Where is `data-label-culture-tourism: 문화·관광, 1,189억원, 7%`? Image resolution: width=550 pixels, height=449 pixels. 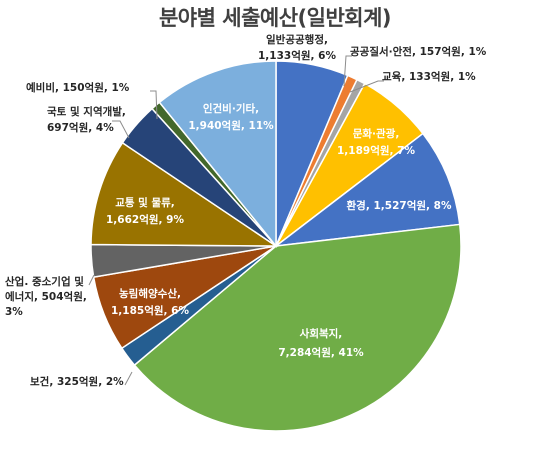 data-label-culture-tourism: 문화·관광, 1,189억원, 7% is located at coordinates (376, 142).